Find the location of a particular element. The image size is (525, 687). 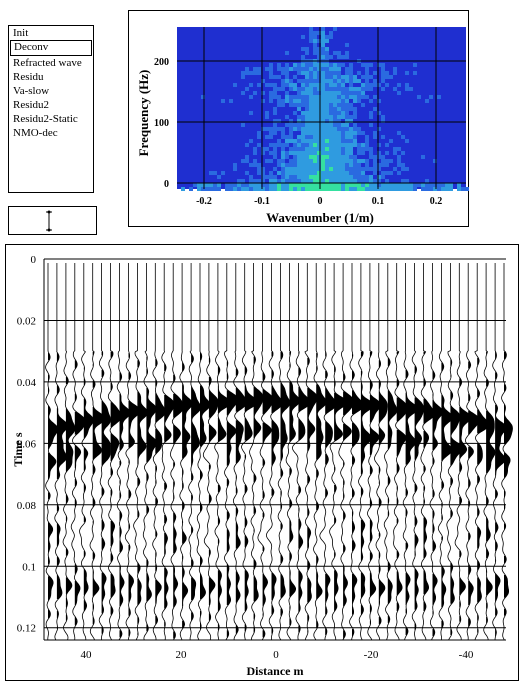

menu-item: Residu2 is located at coordinates (31, 105).